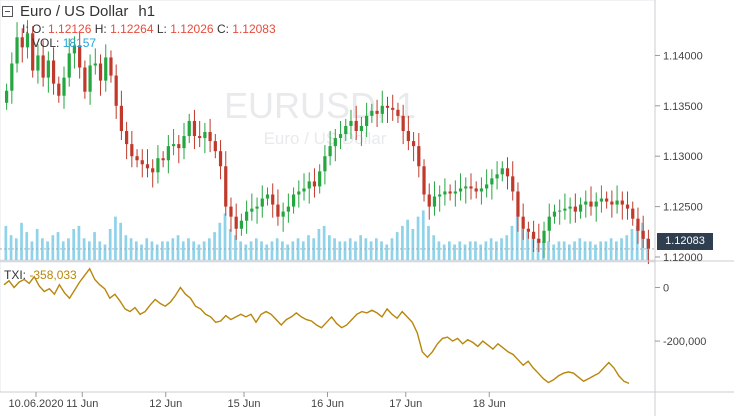 Image resolution: width=734 pixels, height=416 pixels. I want to click on open-value: 1.12126, so click(70, 29).